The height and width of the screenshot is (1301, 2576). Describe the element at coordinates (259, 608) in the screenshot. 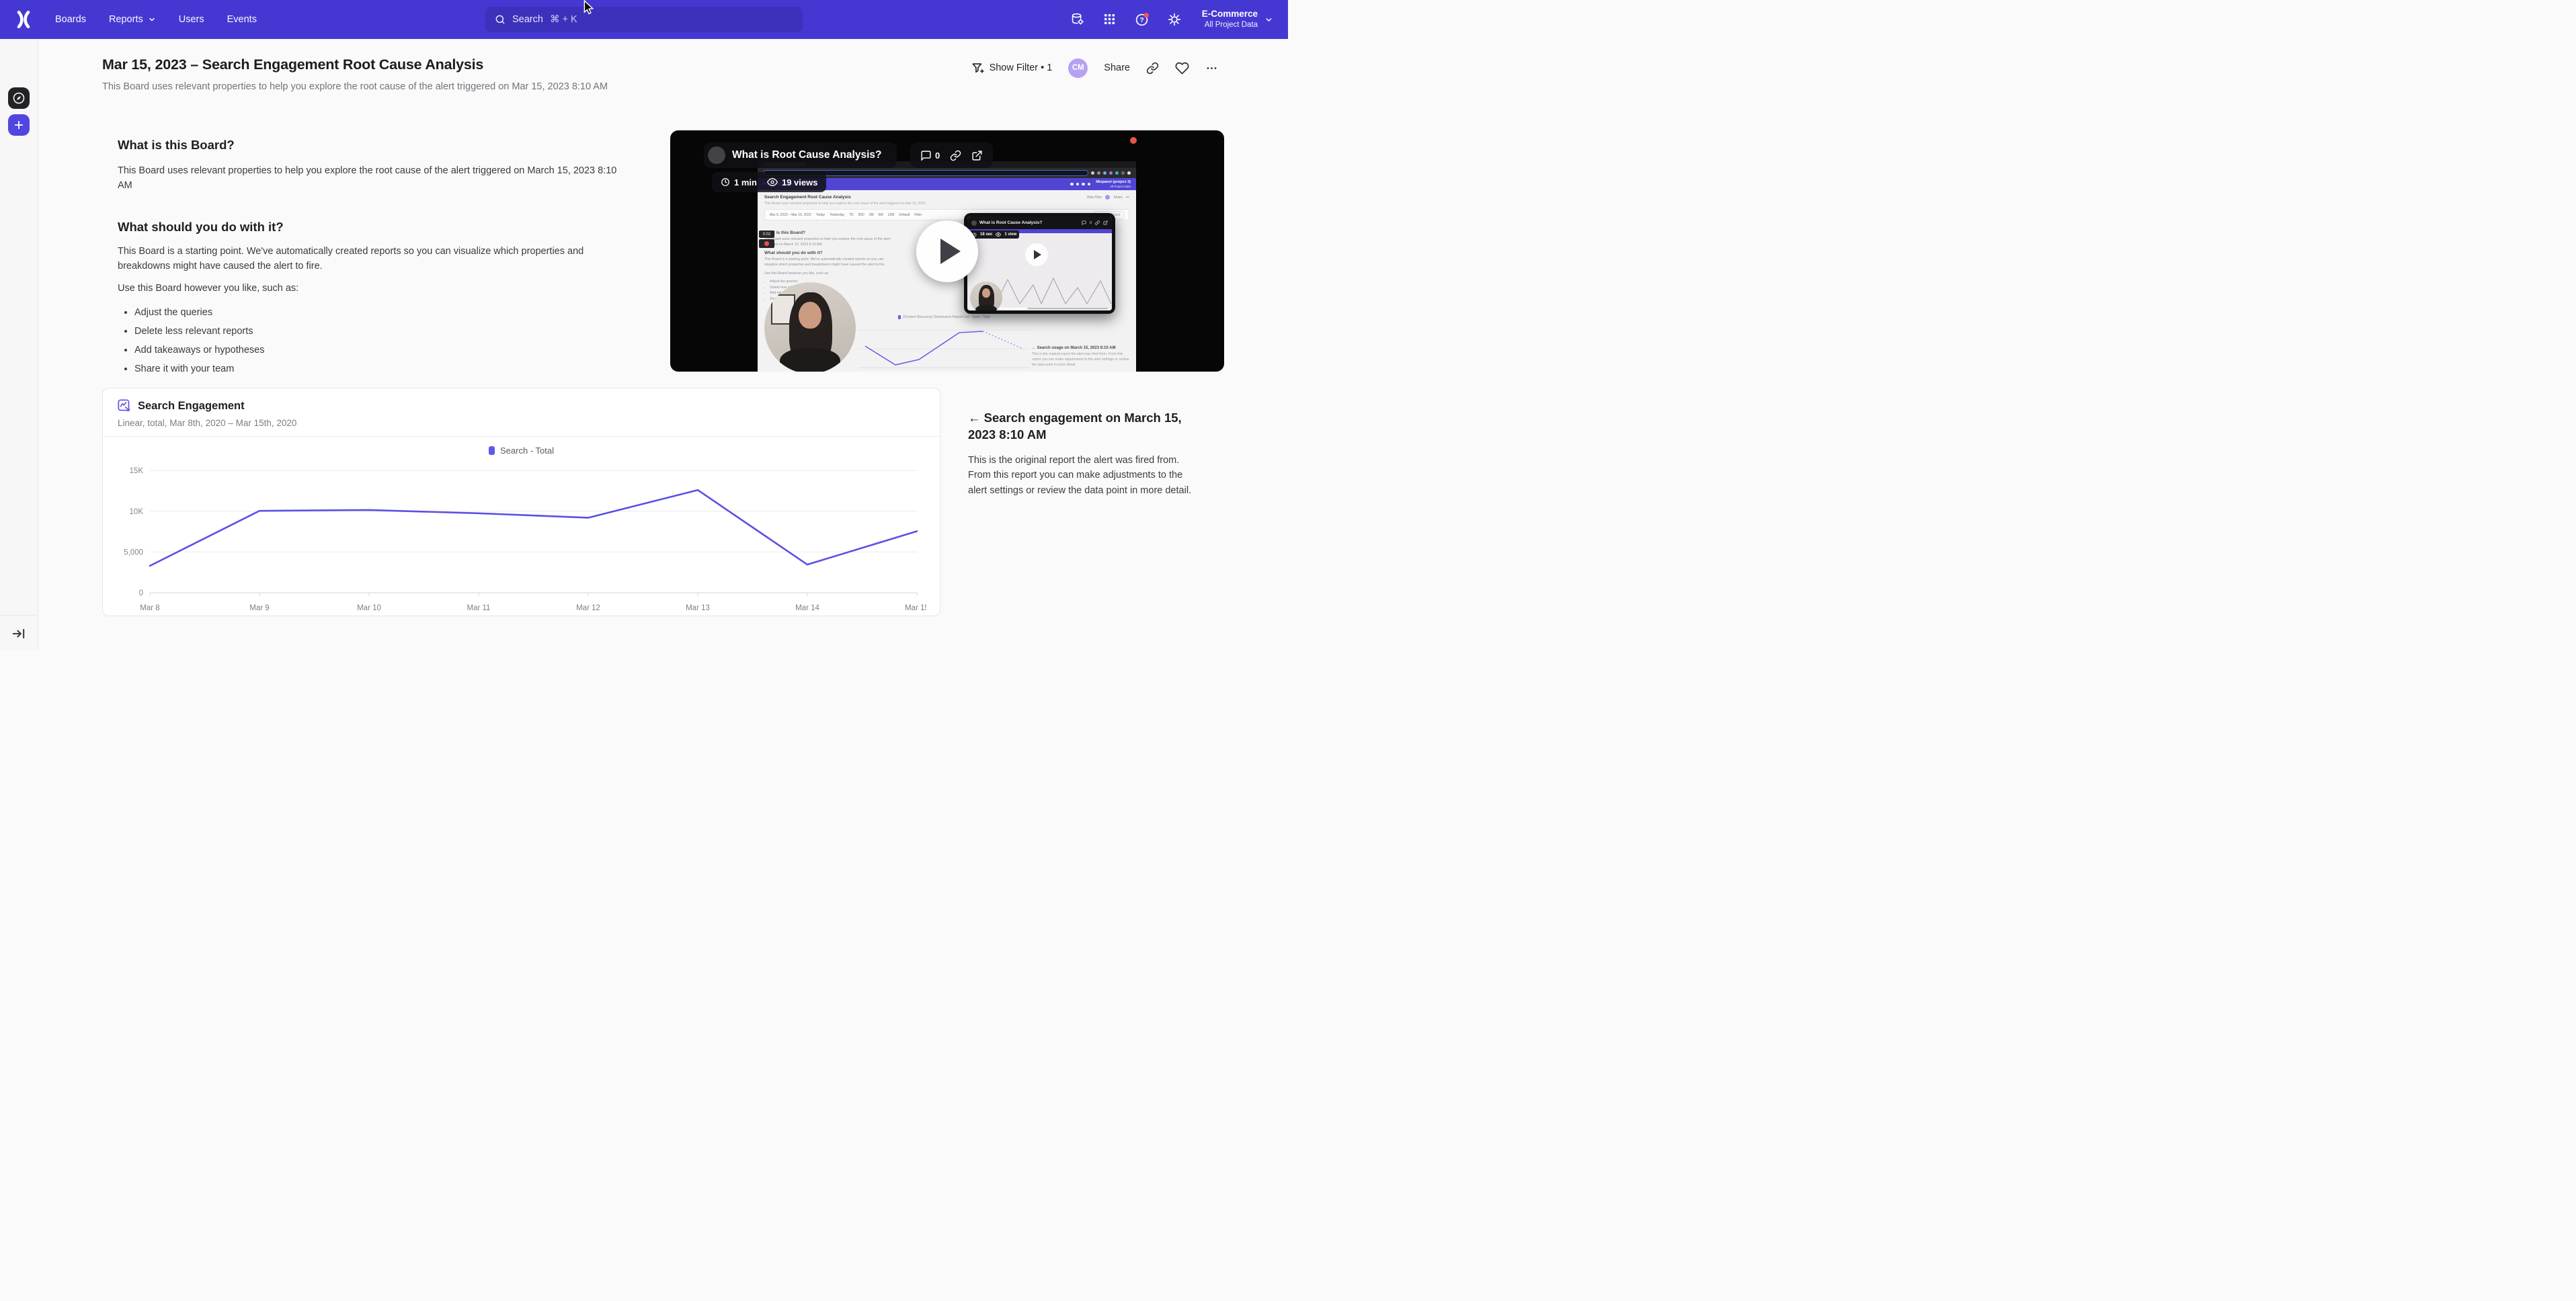

I see `svg-text: Mar 9` at that location.